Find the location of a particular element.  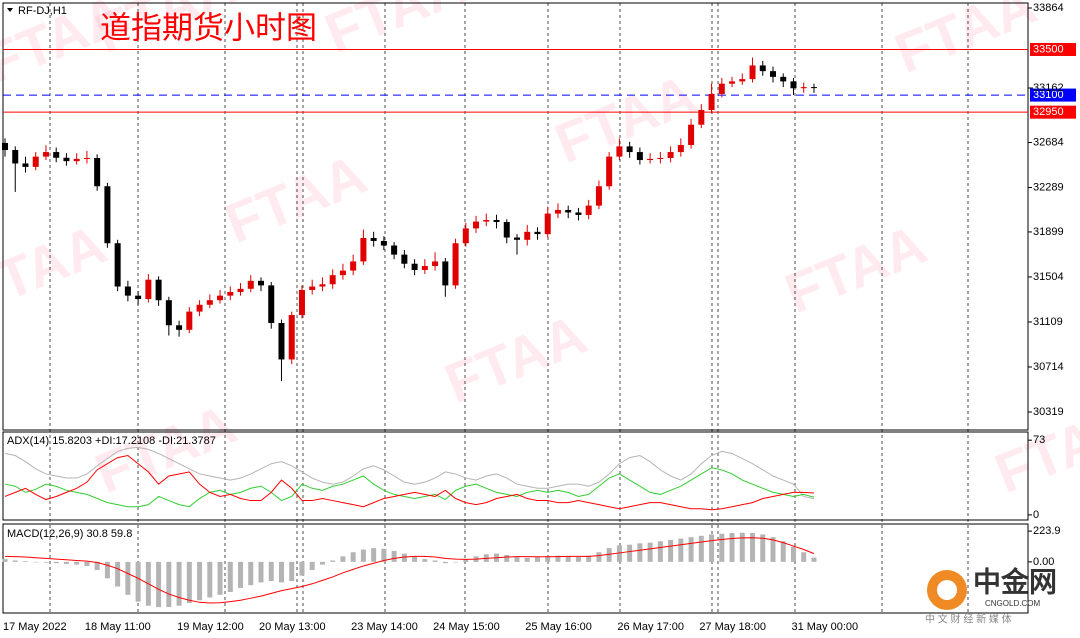

x-tick-label: 20 May 13:00 is located at coordinates (292, 627).